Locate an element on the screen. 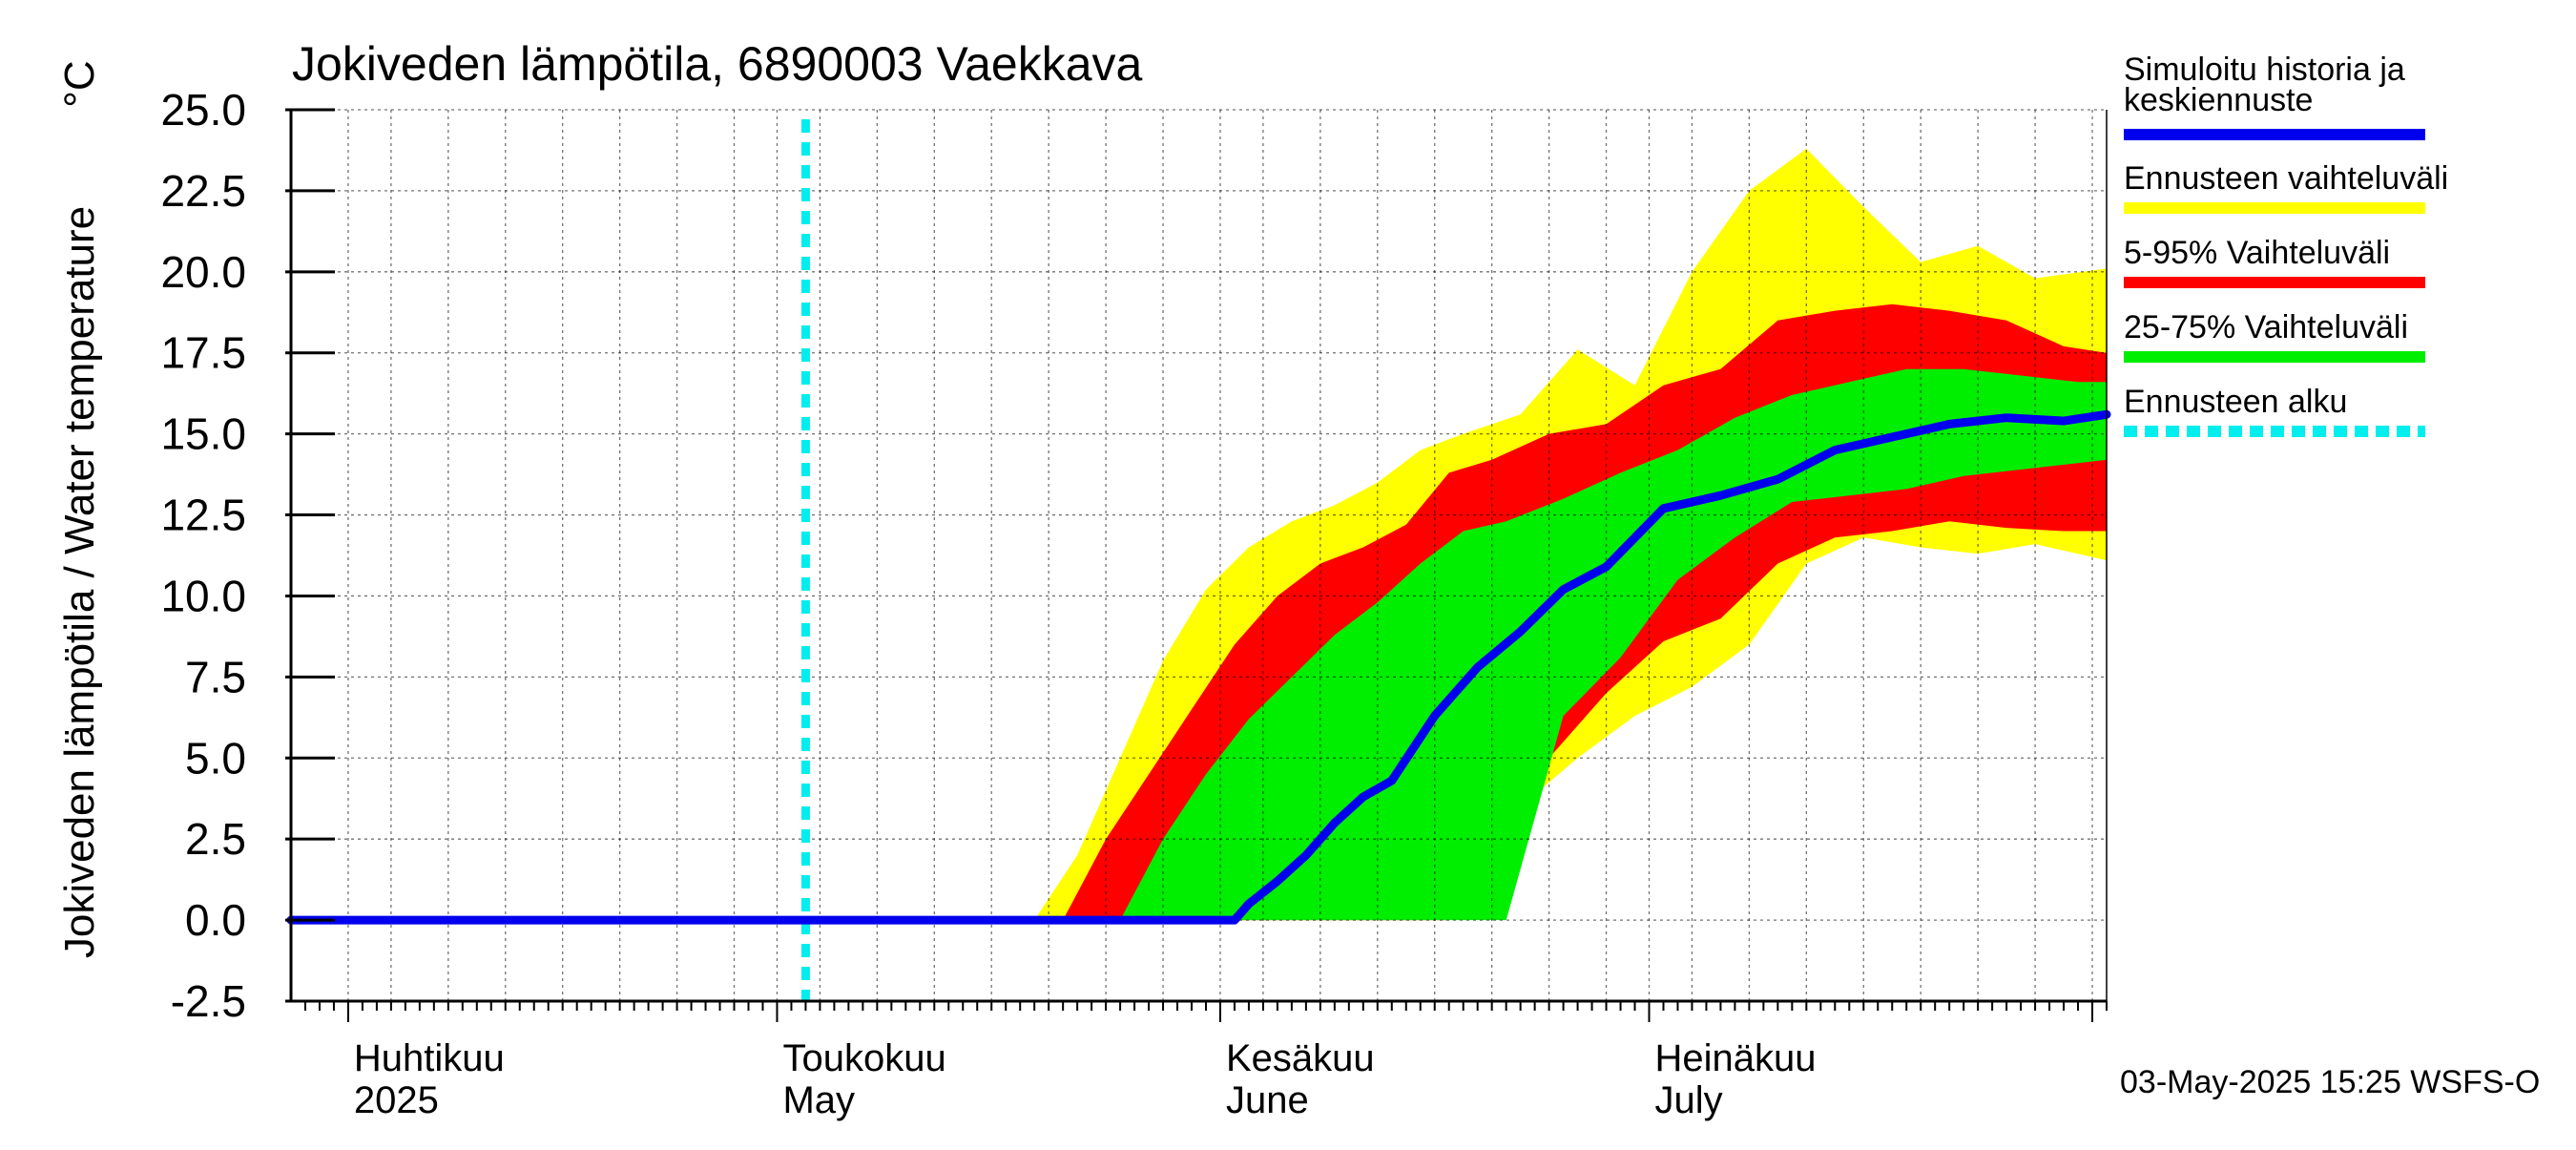  y-tick-label: 2.5 is located at coordinates (215, 839).